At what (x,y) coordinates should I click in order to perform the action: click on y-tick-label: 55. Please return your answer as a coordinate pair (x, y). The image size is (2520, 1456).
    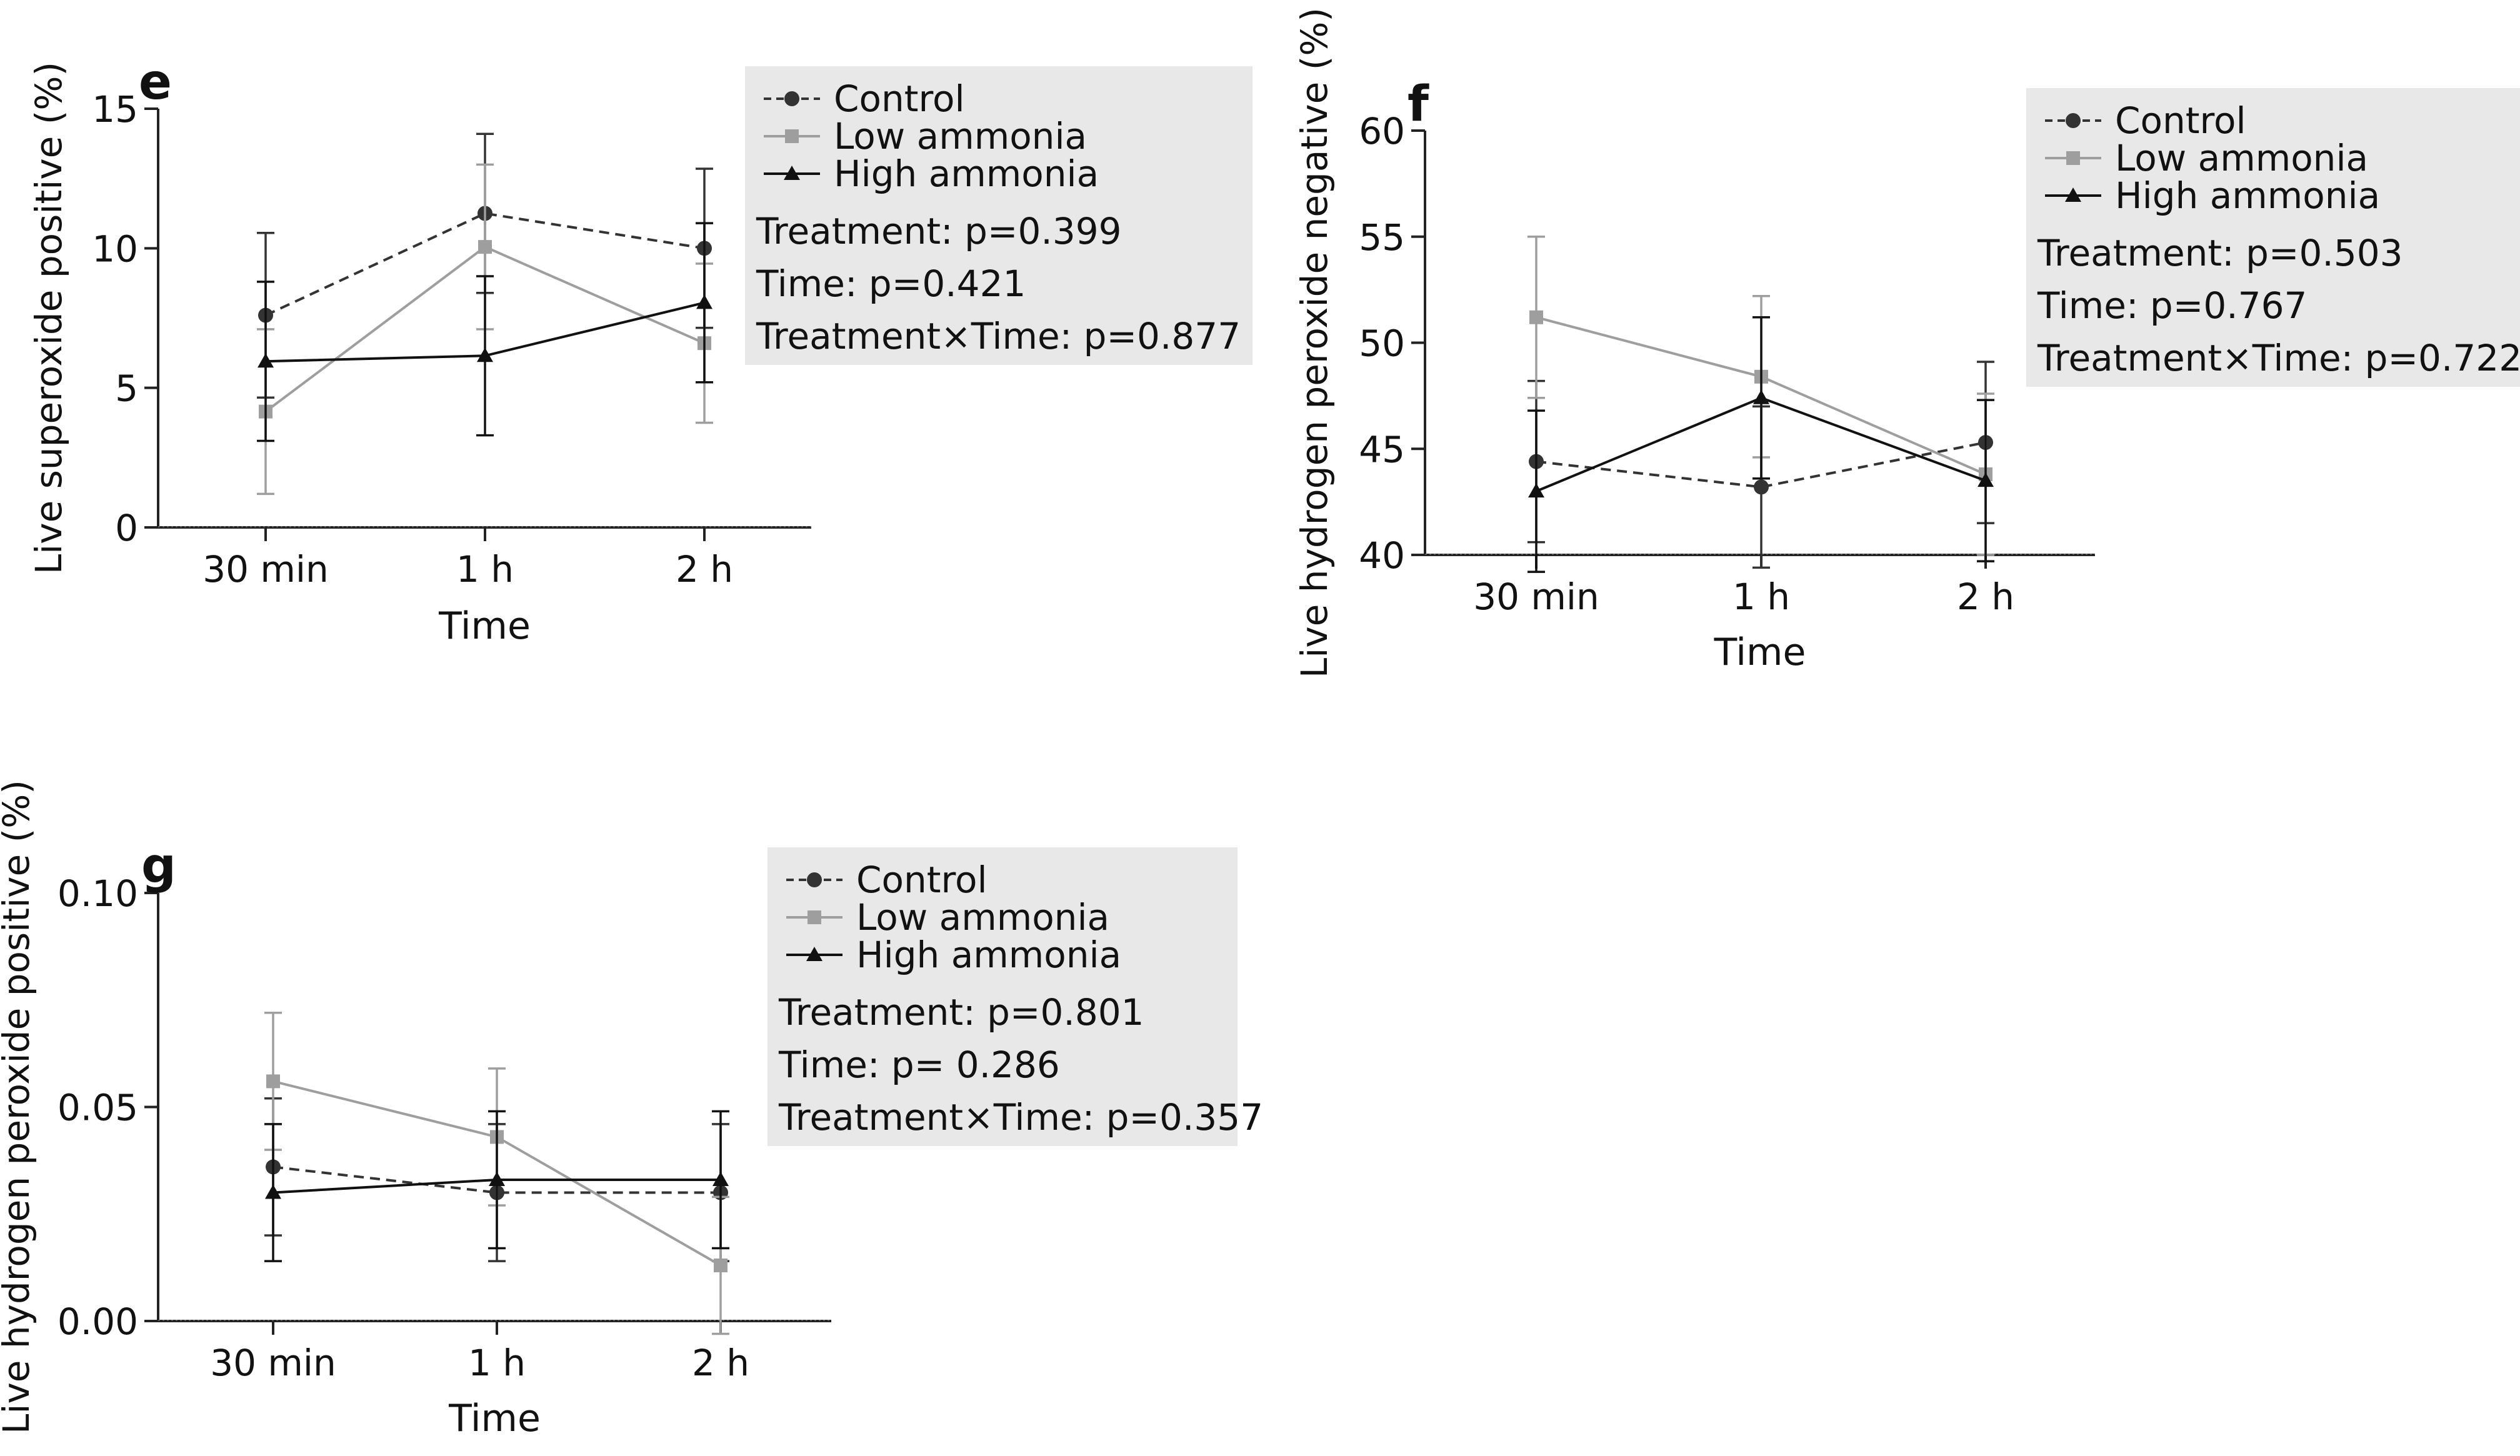
    Looking at the image, I should click on (1382, 237).